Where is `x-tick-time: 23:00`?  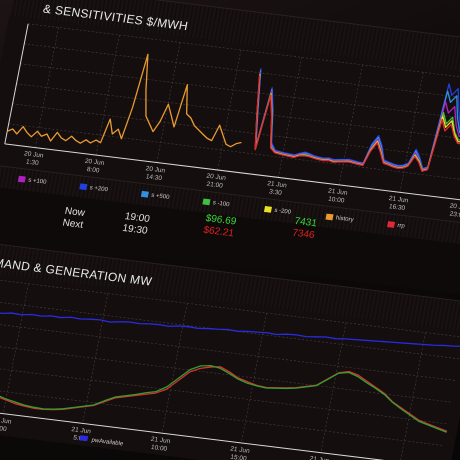
x-tick-time: 23:00 is located at coordinates (454, 215).